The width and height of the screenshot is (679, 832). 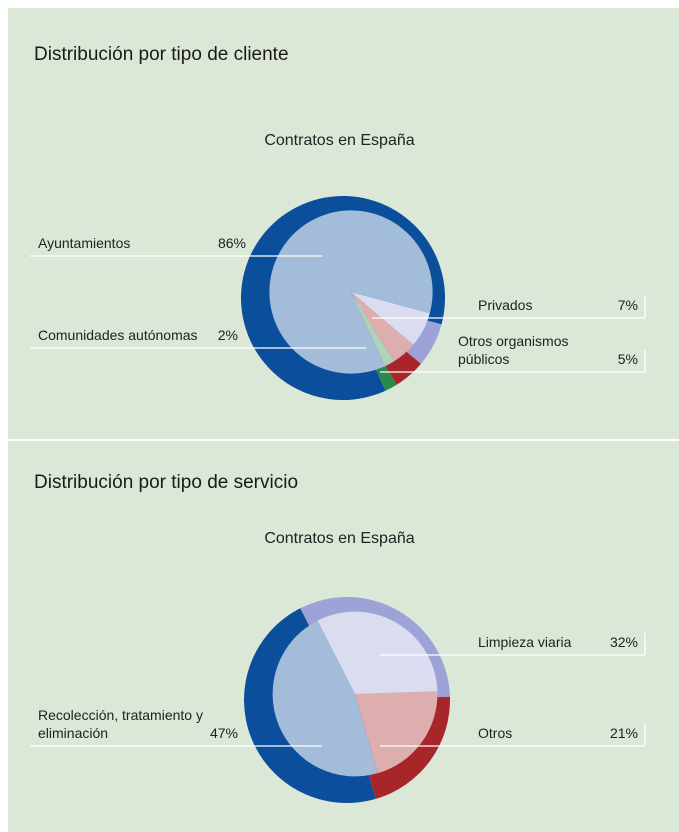 I want to click on slice-label: Otros organismos públicos 5%, so click(x=548, y=350).